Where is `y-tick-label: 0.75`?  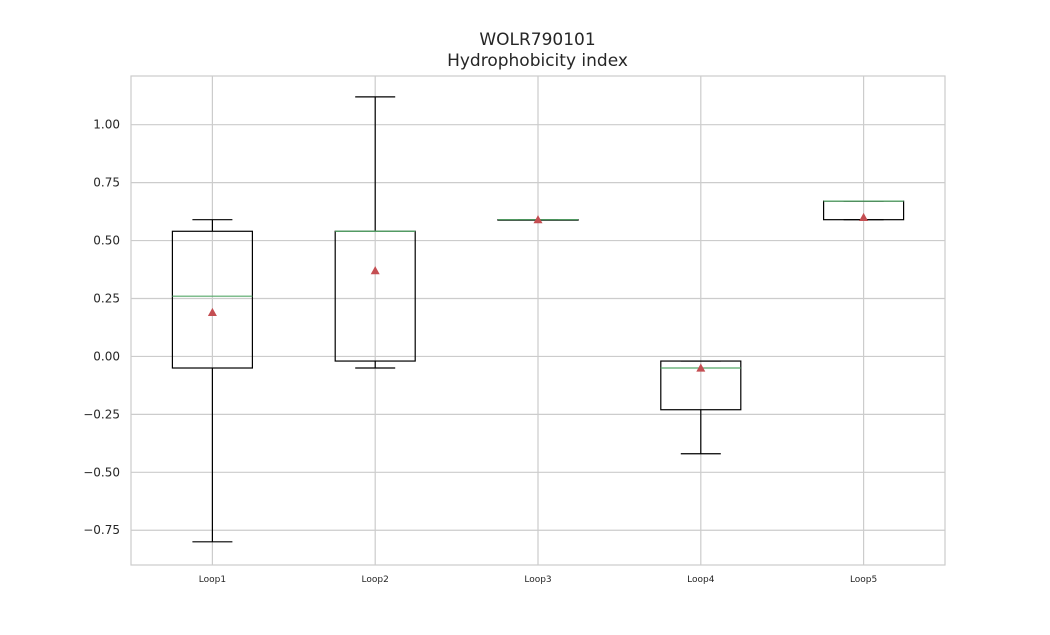
y-tick-label: 0.75 is located at coordinates (106, 183).